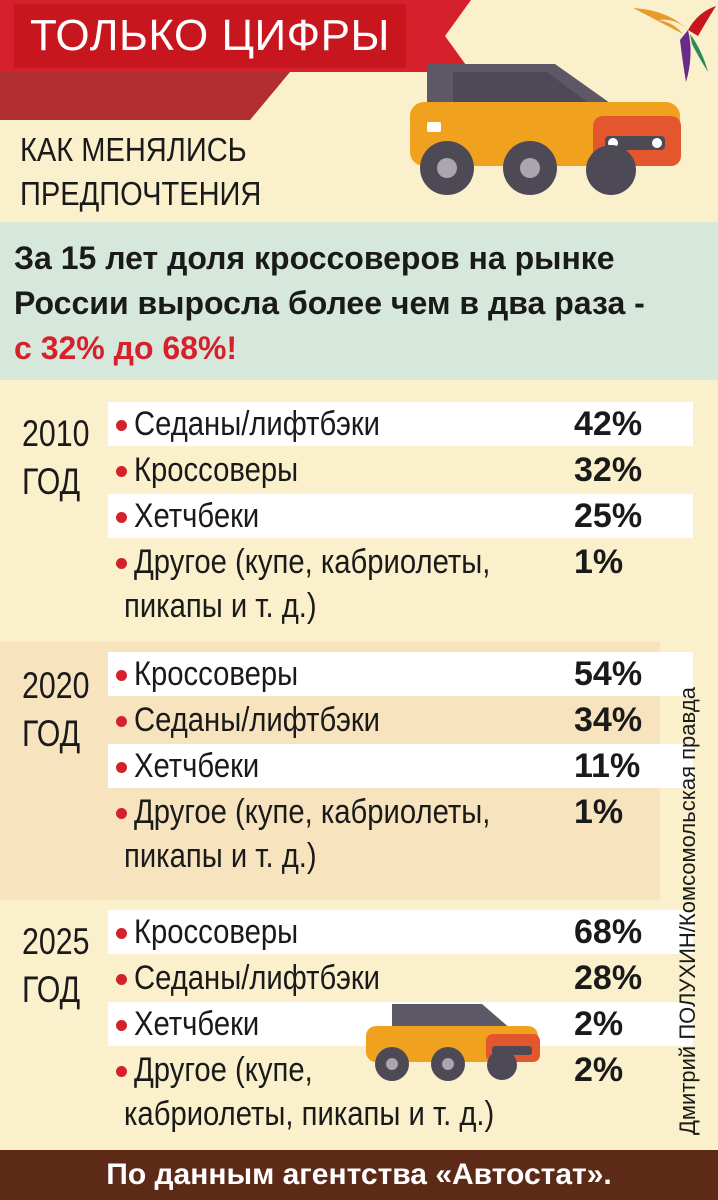  I want to click on share-value: 34%, so click(608, 720).